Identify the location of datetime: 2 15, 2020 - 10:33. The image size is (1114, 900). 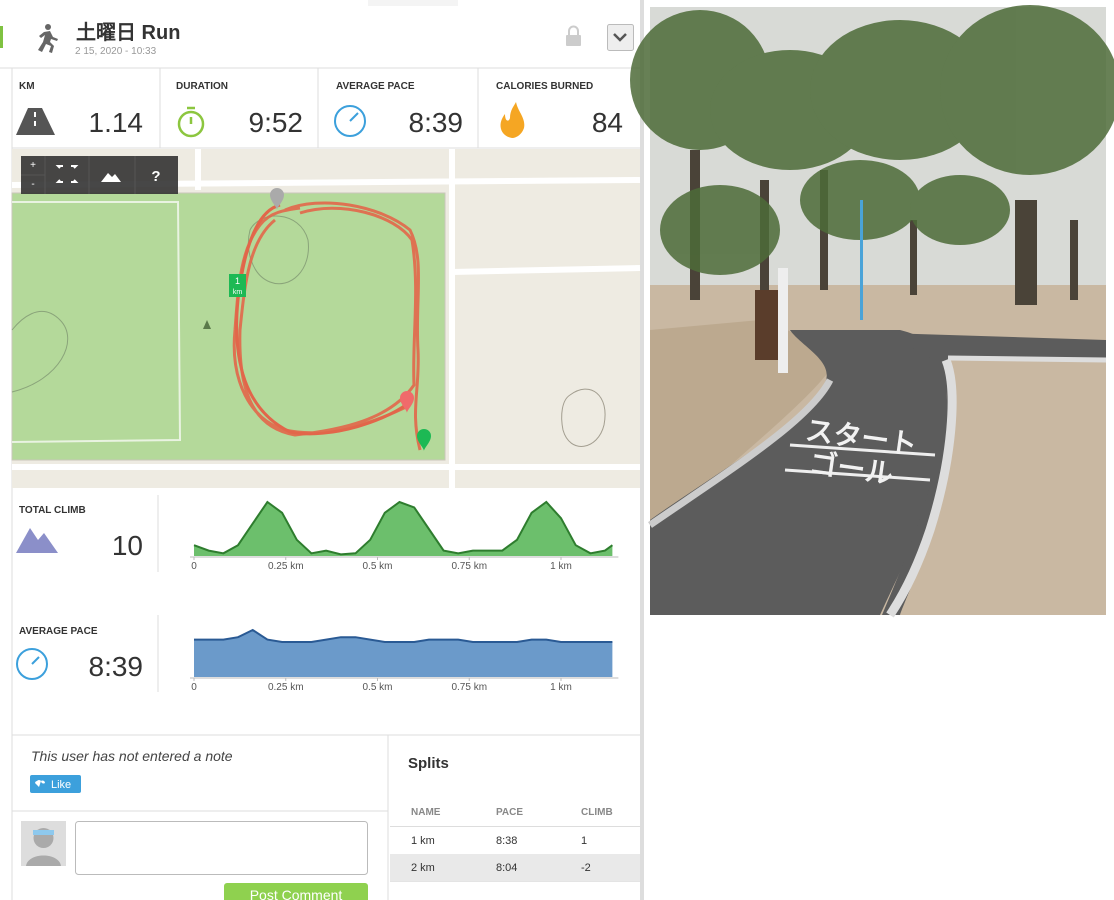
(116, 51).